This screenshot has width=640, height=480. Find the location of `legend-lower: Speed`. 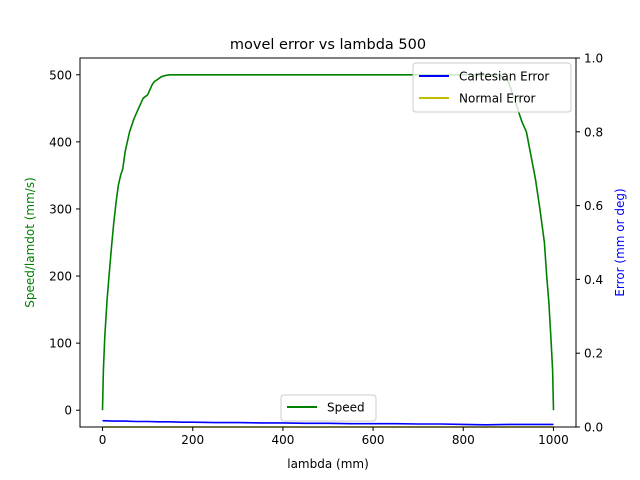

legend-lower: Speed is located at coordinates (328, 408).